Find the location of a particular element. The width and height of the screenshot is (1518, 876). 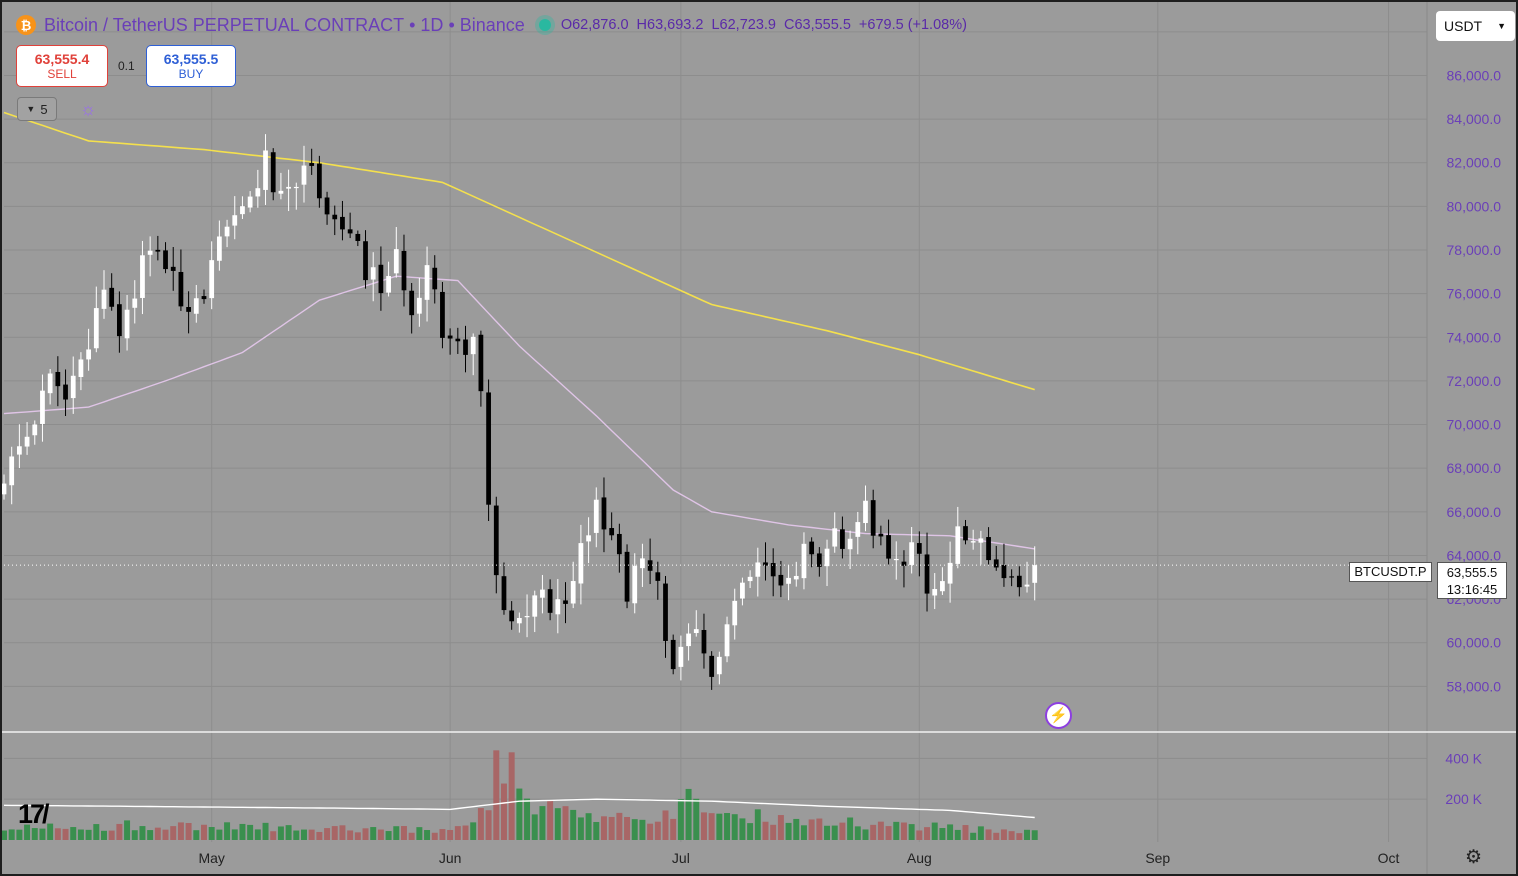

change-value: +679.5 (+1.08%) is located at coordinates (912, 25).